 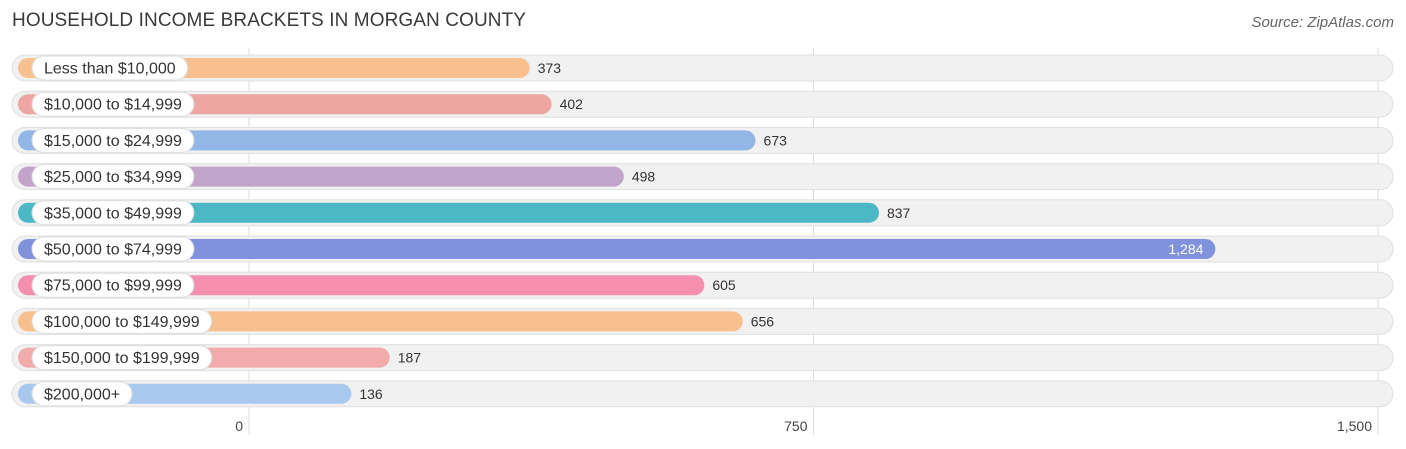 I want to click on category-label: $35,000 to $49,999, so click(x=113, y=213).